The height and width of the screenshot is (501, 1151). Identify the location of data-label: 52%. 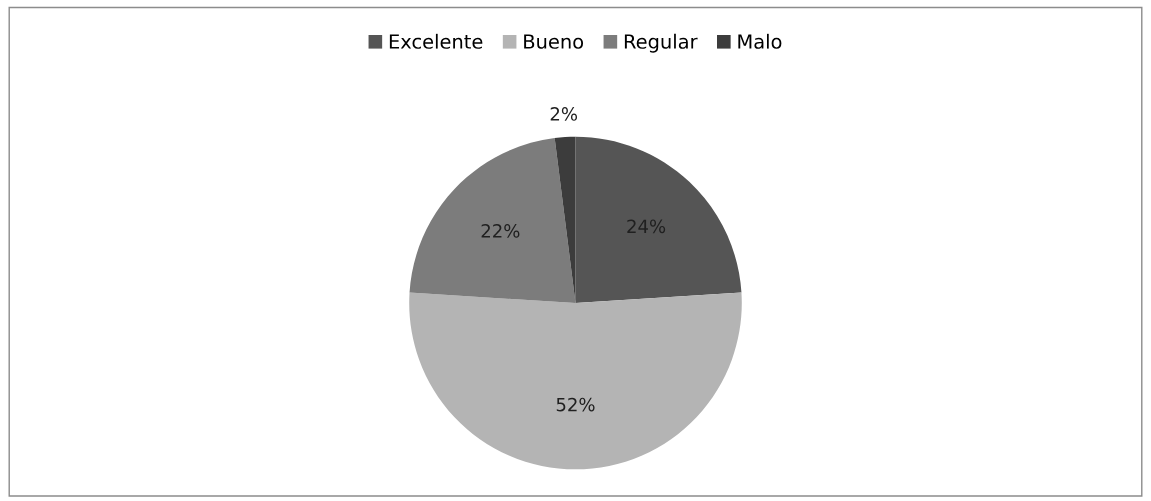
(575, 404).